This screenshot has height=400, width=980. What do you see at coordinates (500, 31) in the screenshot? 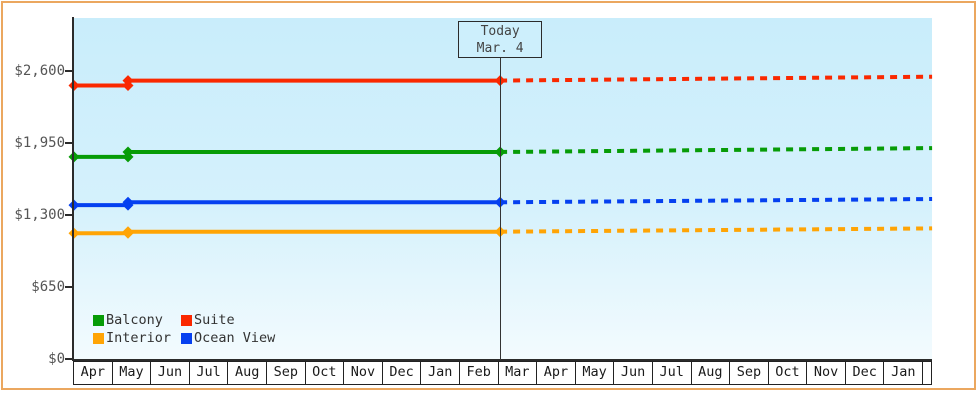
I see `today-label: Today` at bounding box center [500, 31].